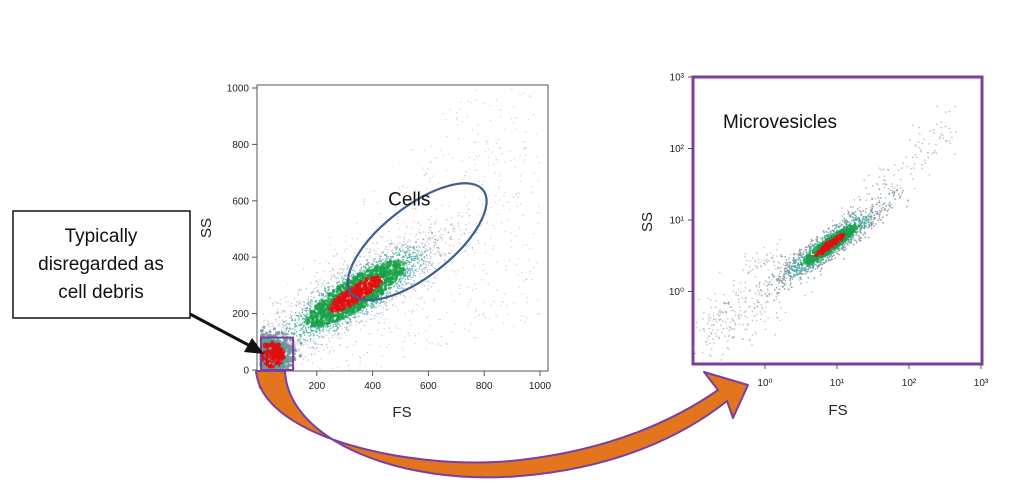 The width and height of the screenshot is (1024, 495). What do you see at coordinates (409, 200) in the screenshot?
I see `cells-gate-label: Cells` at bounding box center [409, 200].